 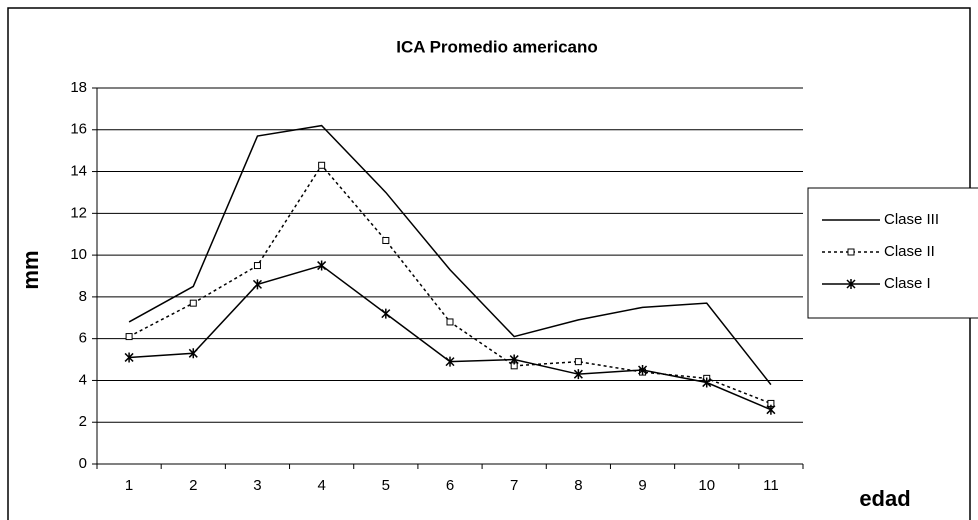 I want to click on y-axis-title: mm, so click(x=30, y=269).